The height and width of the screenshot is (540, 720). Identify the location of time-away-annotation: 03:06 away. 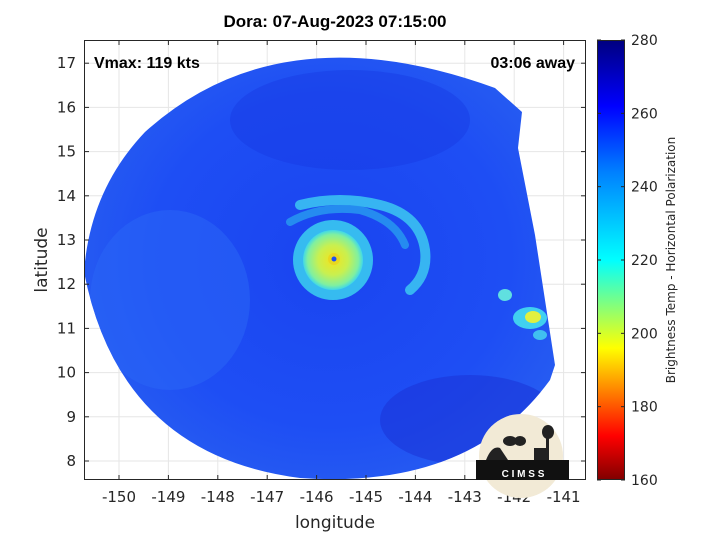
(532, 63).